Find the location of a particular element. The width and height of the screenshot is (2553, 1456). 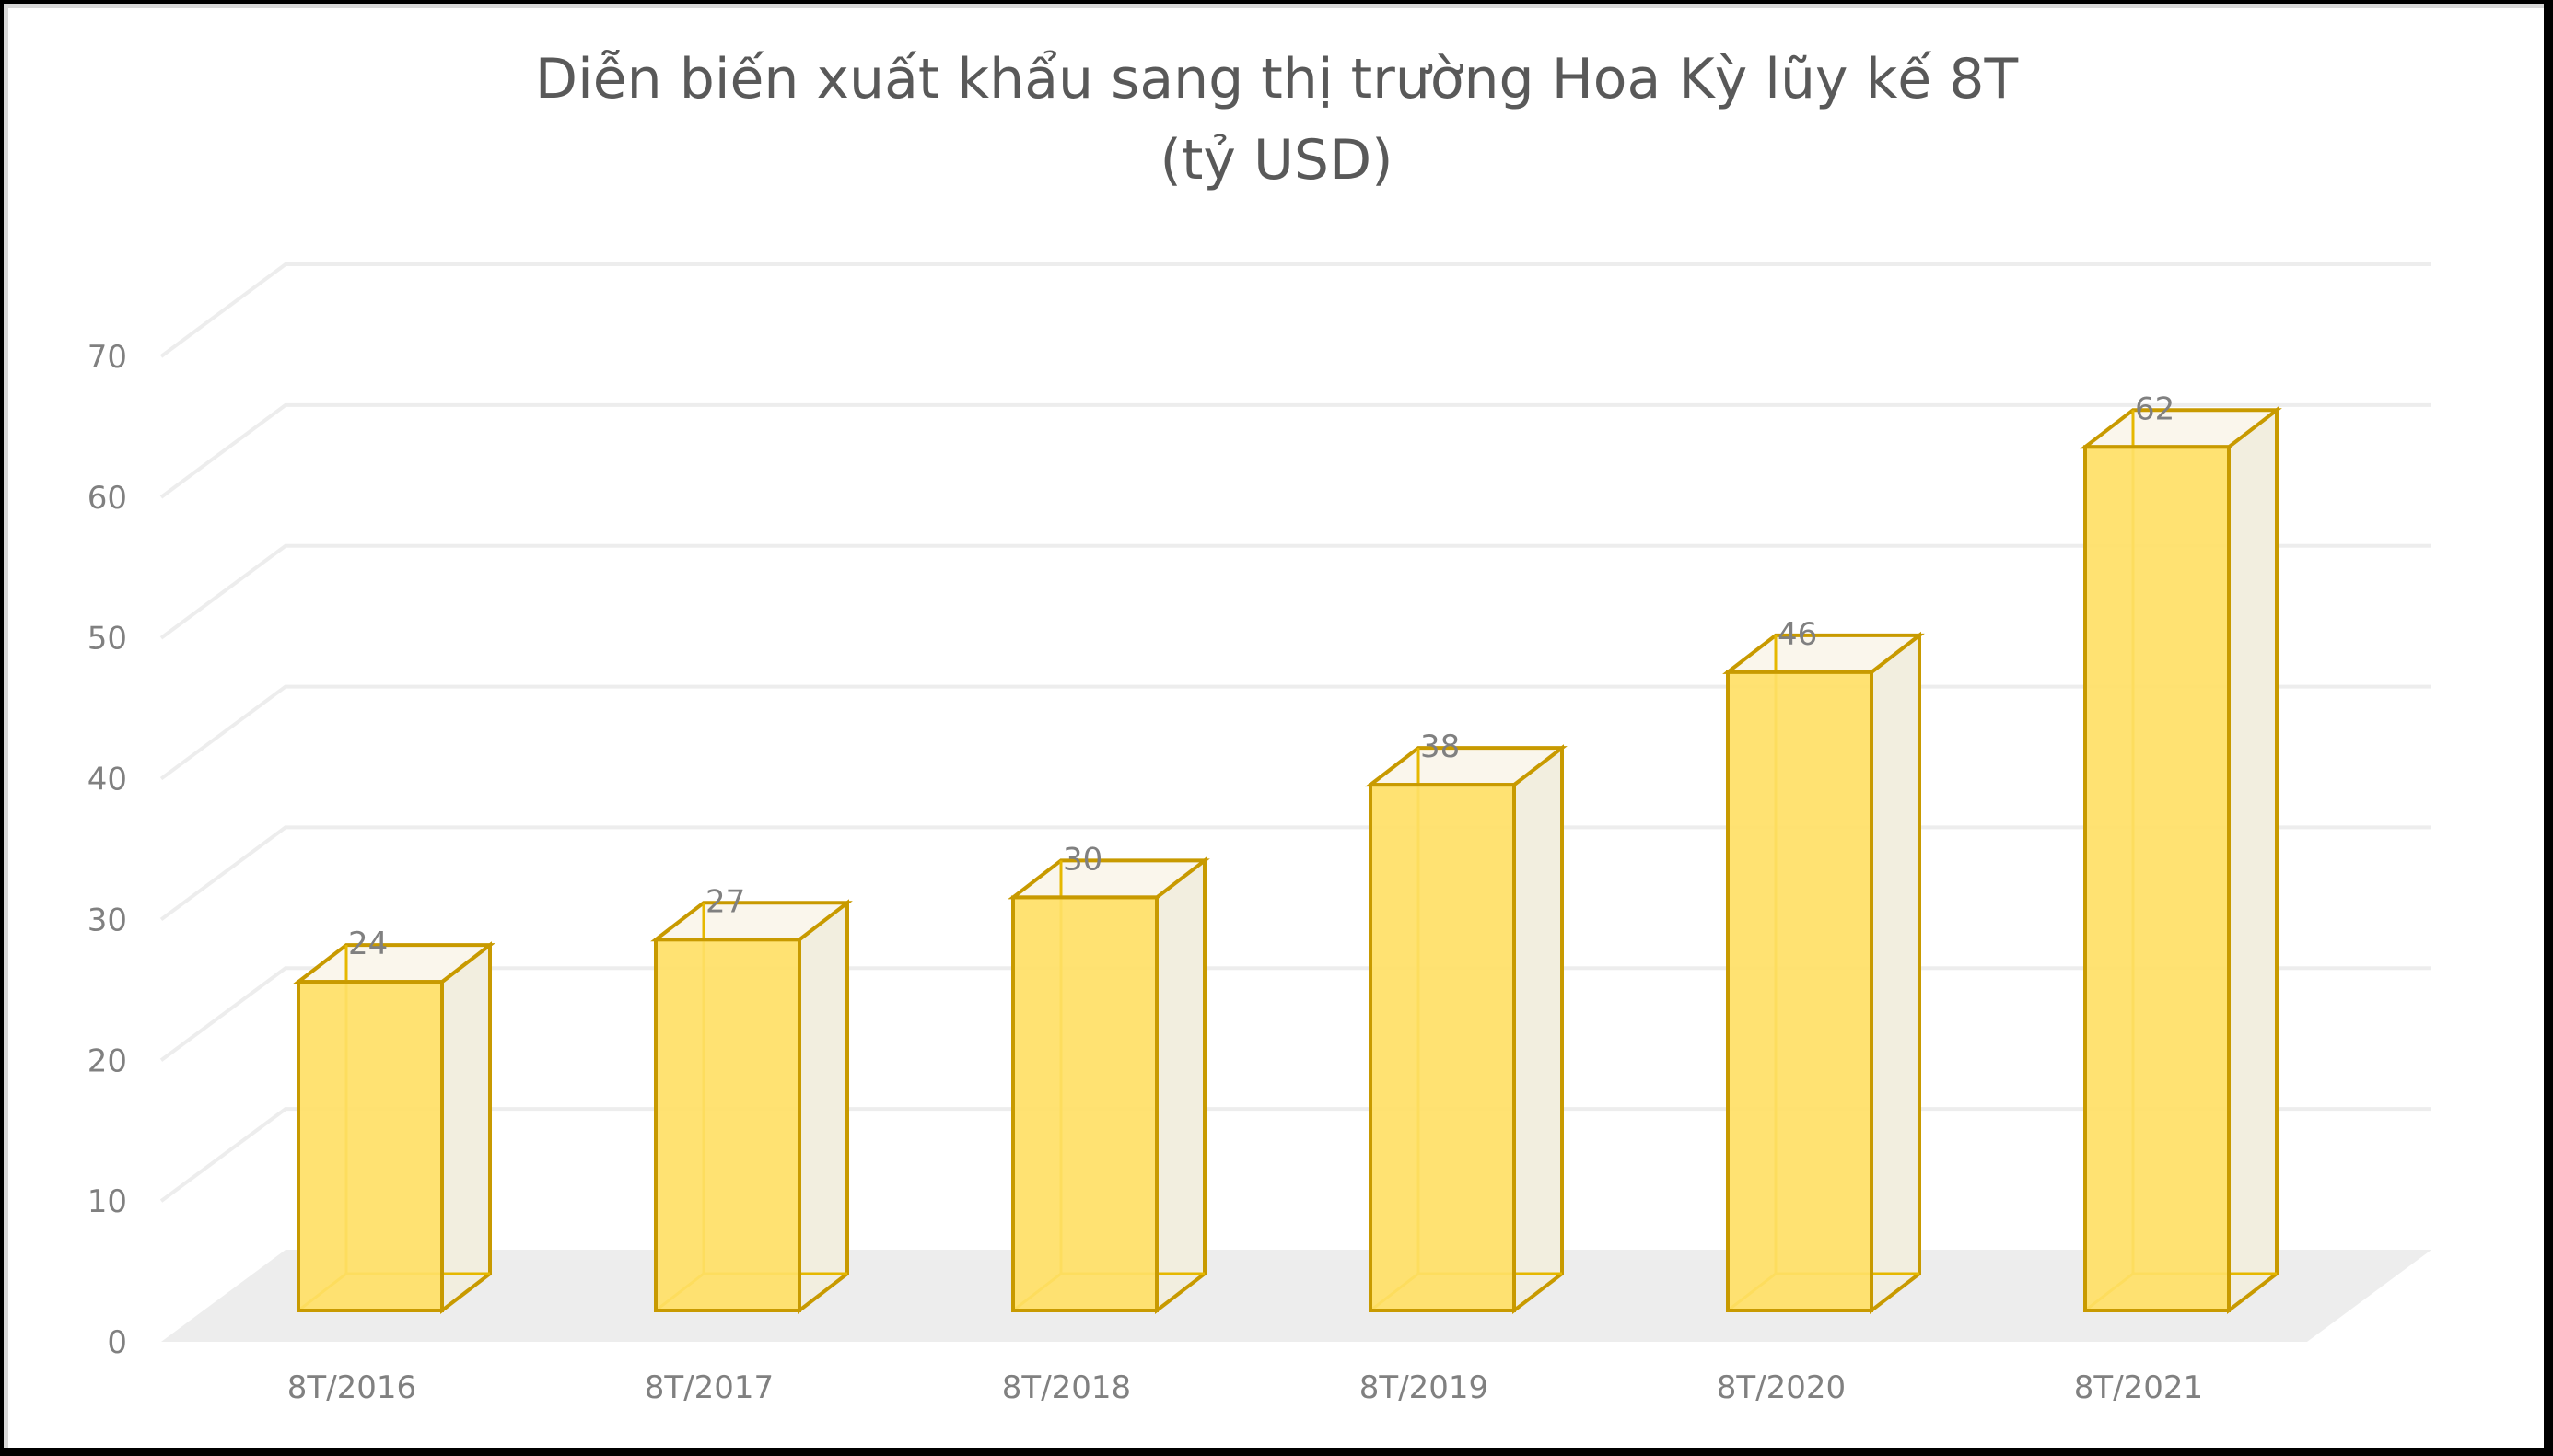

bar-column: 62 is located at coordinates (2181, 852).